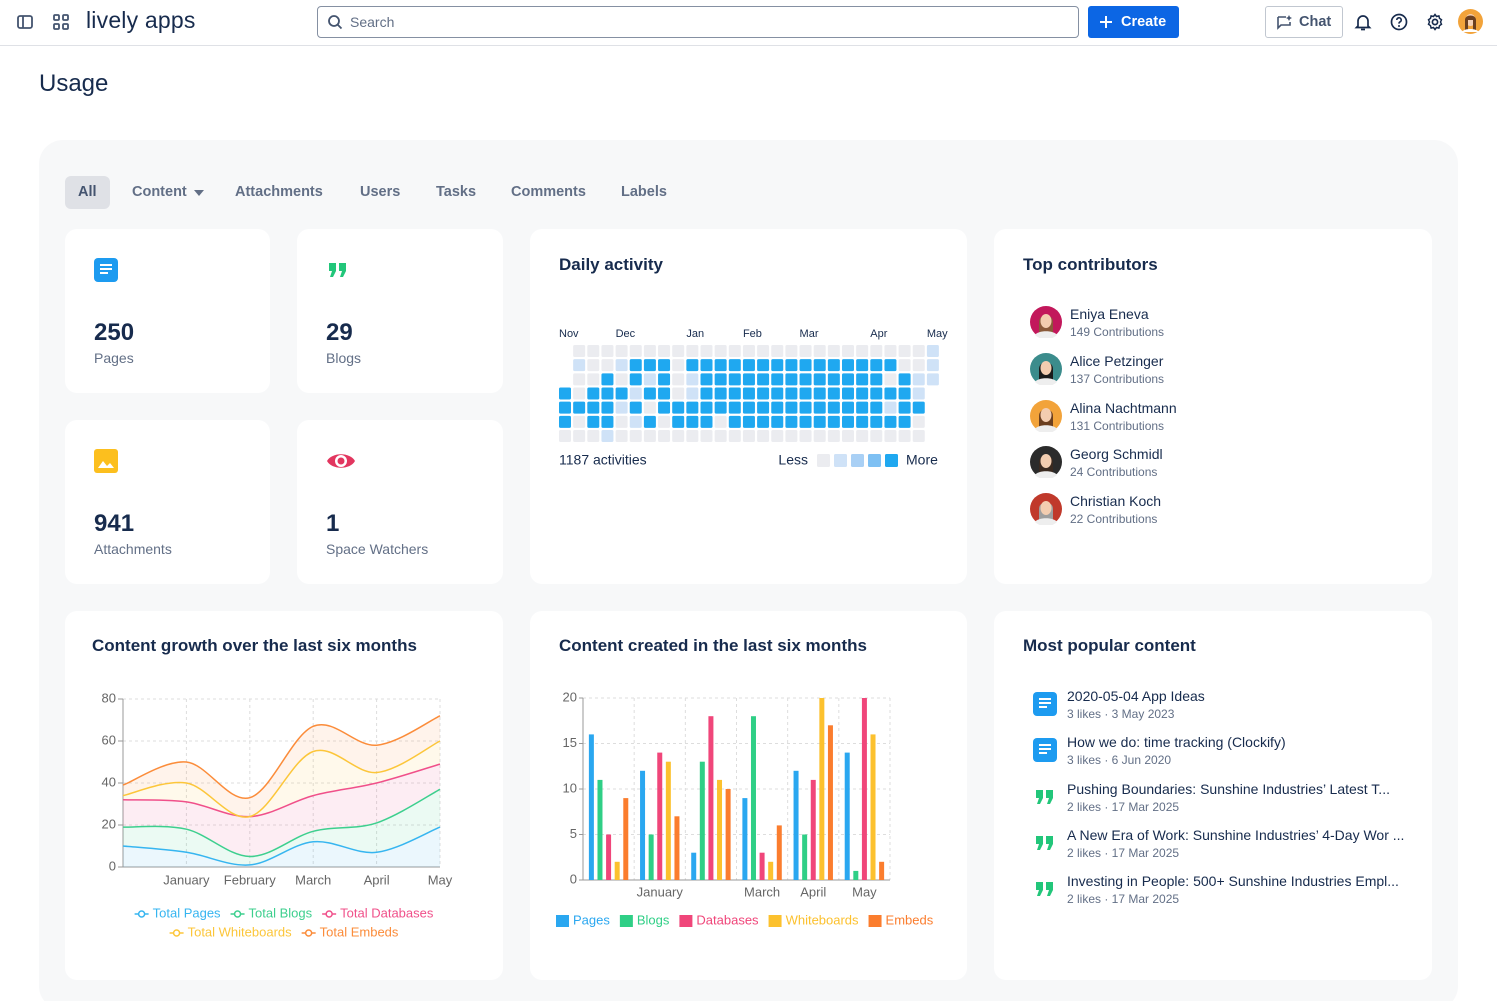  What do you see at coordinates (1133, 22) in the screenshot?
I see `create-button: Create` at bounding box center [1133, 22].